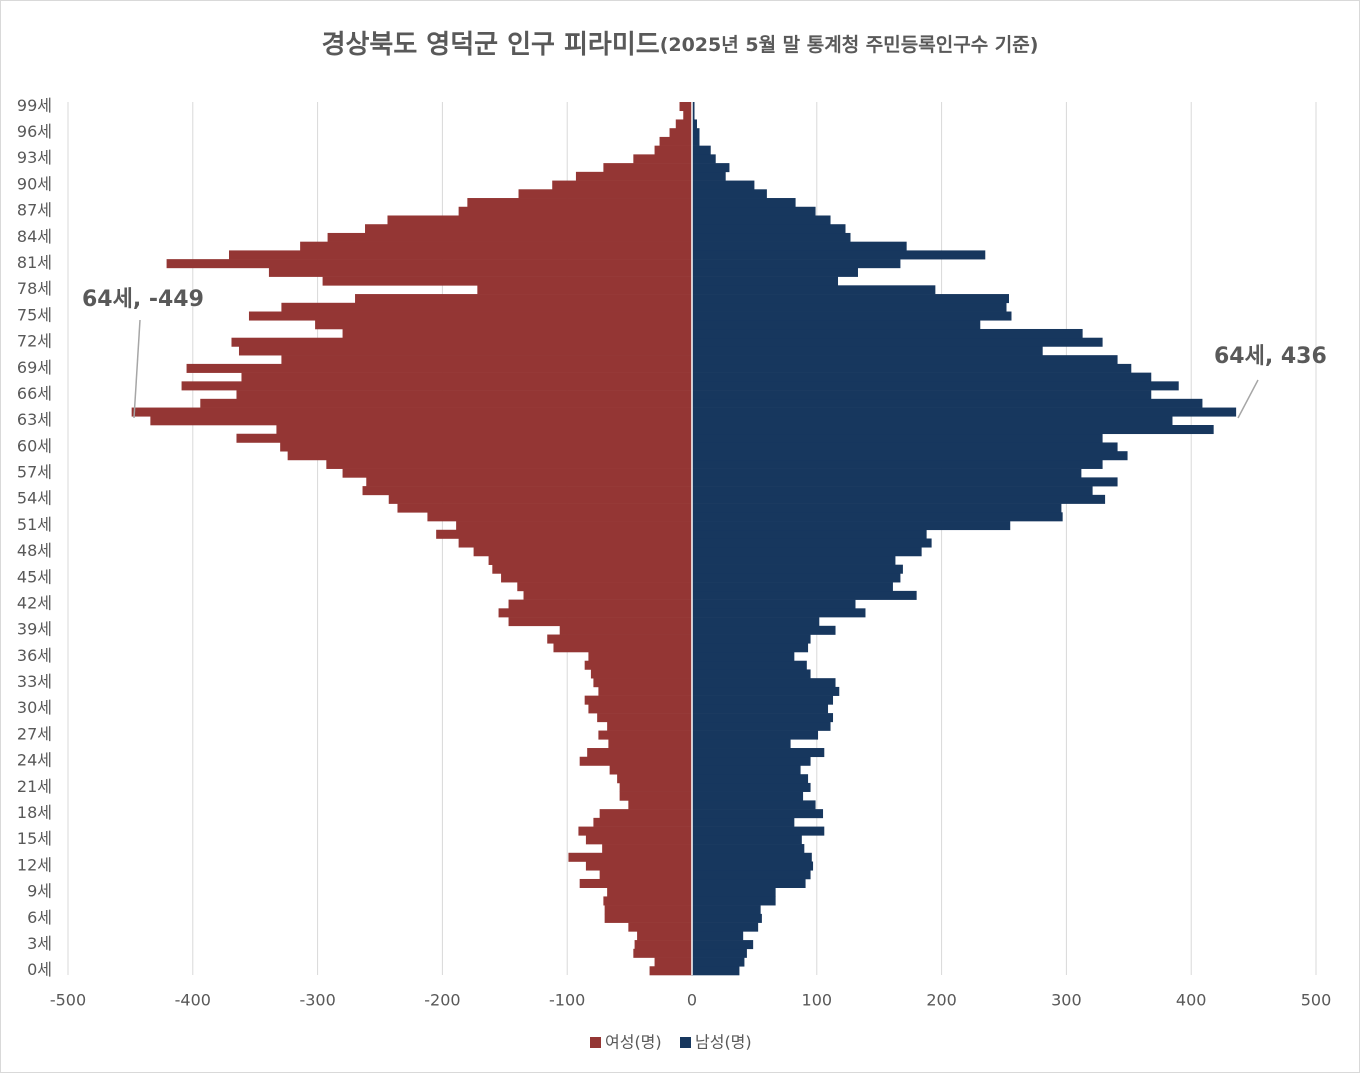 This screenshot has width=1360, height=1073. Describe the element at coordinates (1066, 1000) in the screenshot. I see `x-tick-label: 300` at that location.